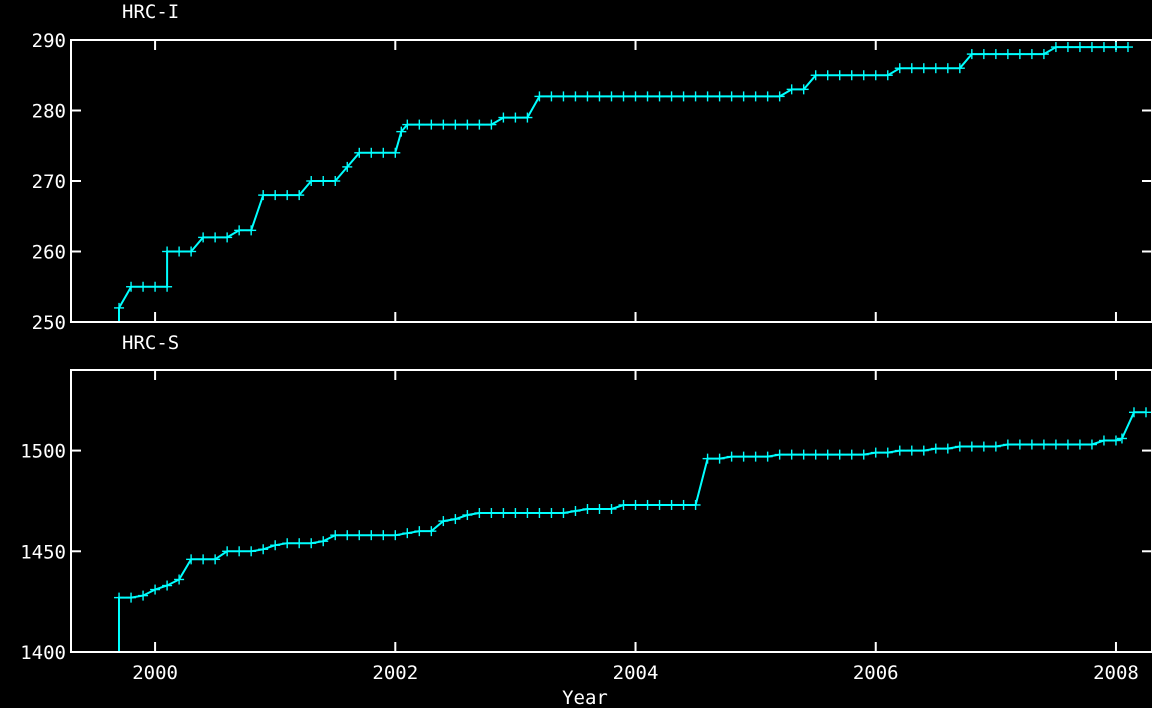 Image resolution: width=1152 pixels, height=708 pixels. Describe the element at coordinates (150, 12) in the screenshot. I see `hrc-i-title: HRC-I` at that location.